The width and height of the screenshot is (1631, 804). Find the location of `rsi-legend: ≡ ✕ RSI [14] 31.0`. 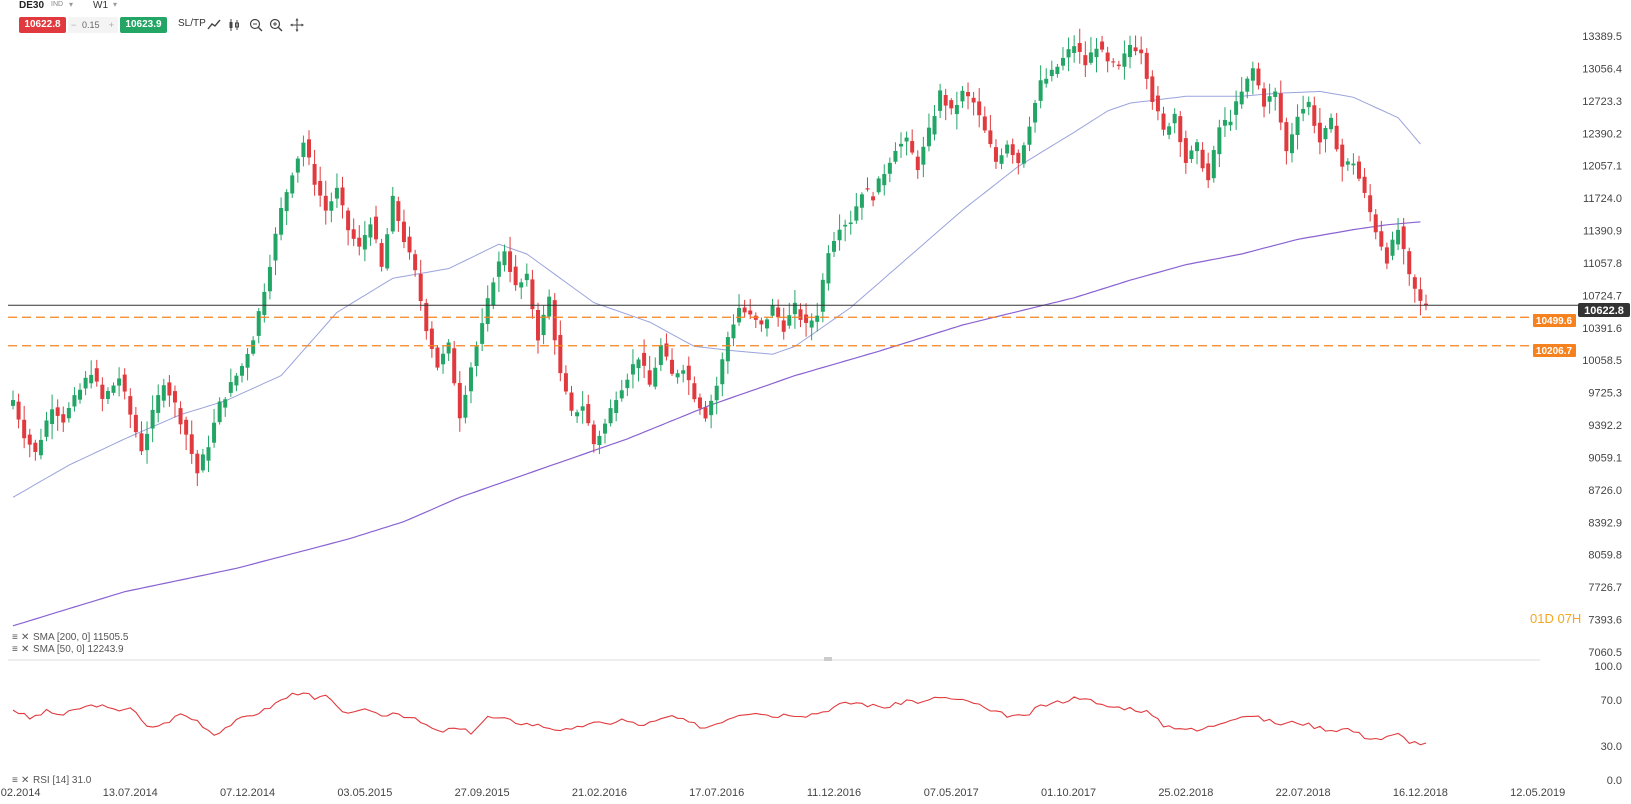

rsi-legend: ≡ ✕ RSI [14] 31.0 is located at coordinates (52, 780).